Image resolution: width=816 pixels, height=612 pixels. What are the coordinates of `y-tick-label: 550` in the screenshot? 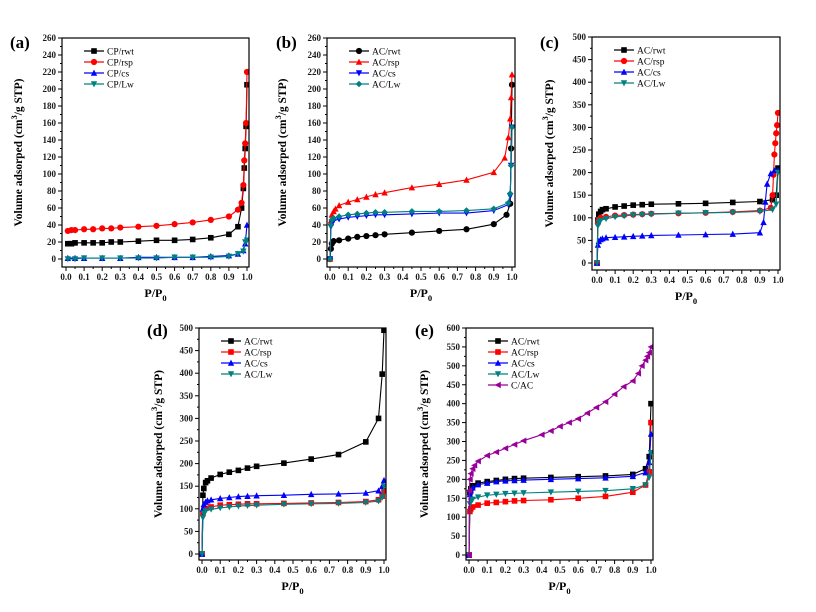 It's located at (454, 347).